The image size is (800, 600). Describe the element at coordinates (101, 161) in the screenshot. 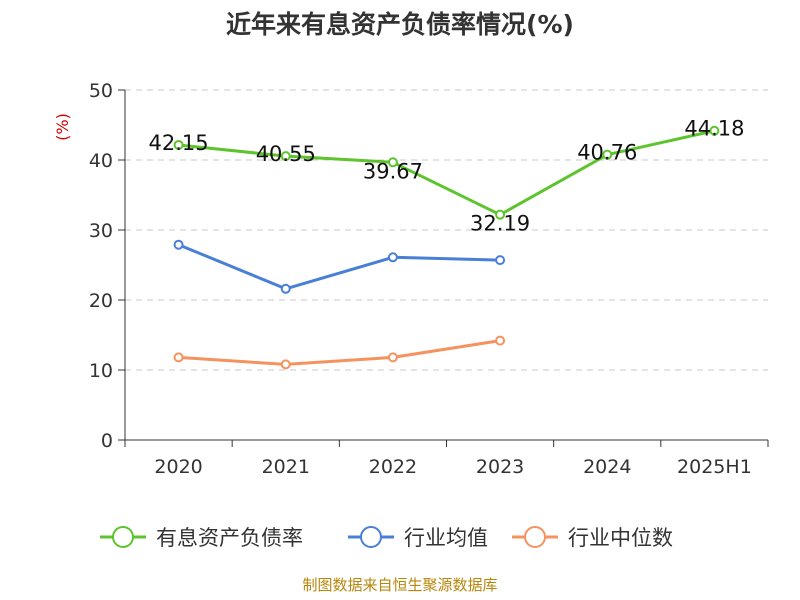

I see `y-tick-label-40: 40` at that location.